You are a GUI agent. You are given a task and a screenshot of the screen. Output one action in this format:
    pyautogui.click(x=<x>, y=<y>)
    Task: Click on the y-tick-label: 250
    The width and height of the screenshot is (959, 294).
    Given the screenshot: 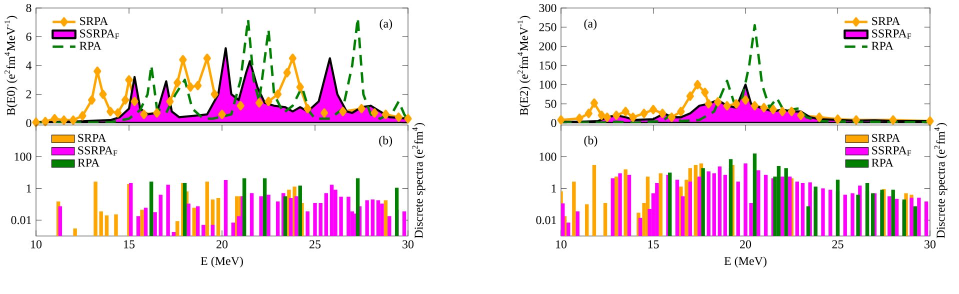 What is the action you would take?
    pyautogui.click(x=547, y=27)
    